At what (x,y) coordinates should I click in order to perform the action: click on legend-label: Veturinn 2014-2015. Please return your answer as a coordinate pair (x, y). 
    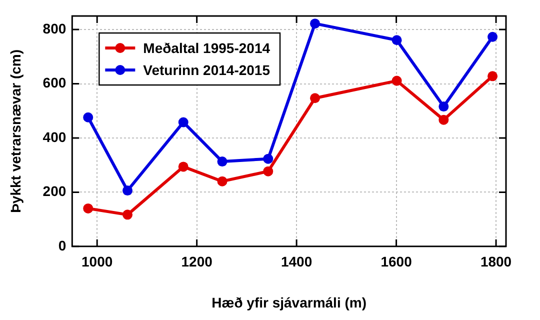
    Looking at the image, I should click on (206, 70).